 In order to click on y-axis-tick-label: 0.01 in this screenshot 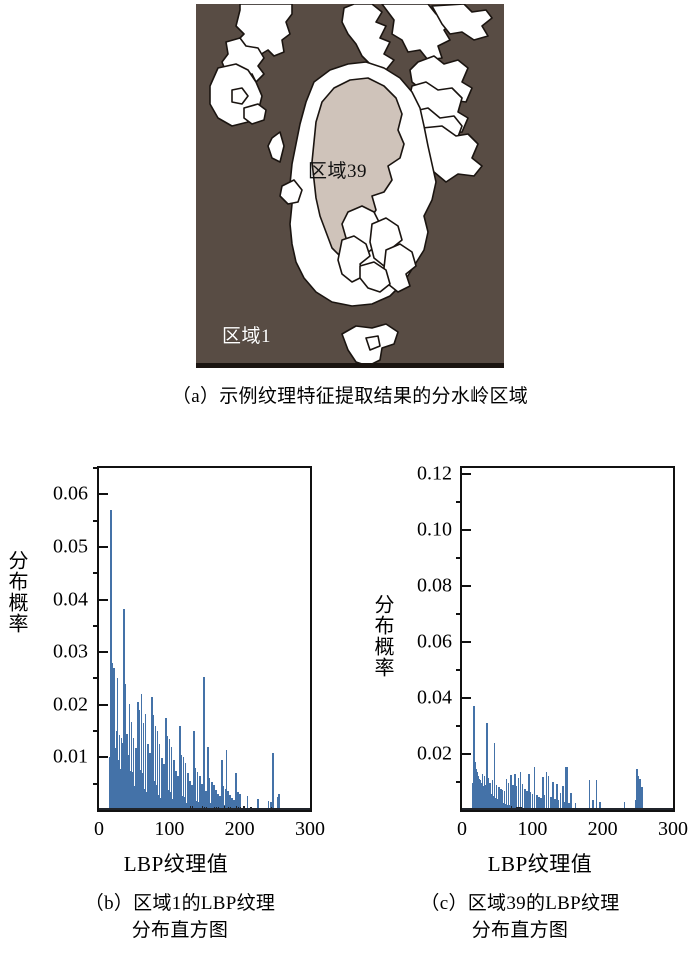, I will do `click(70, 756)`.